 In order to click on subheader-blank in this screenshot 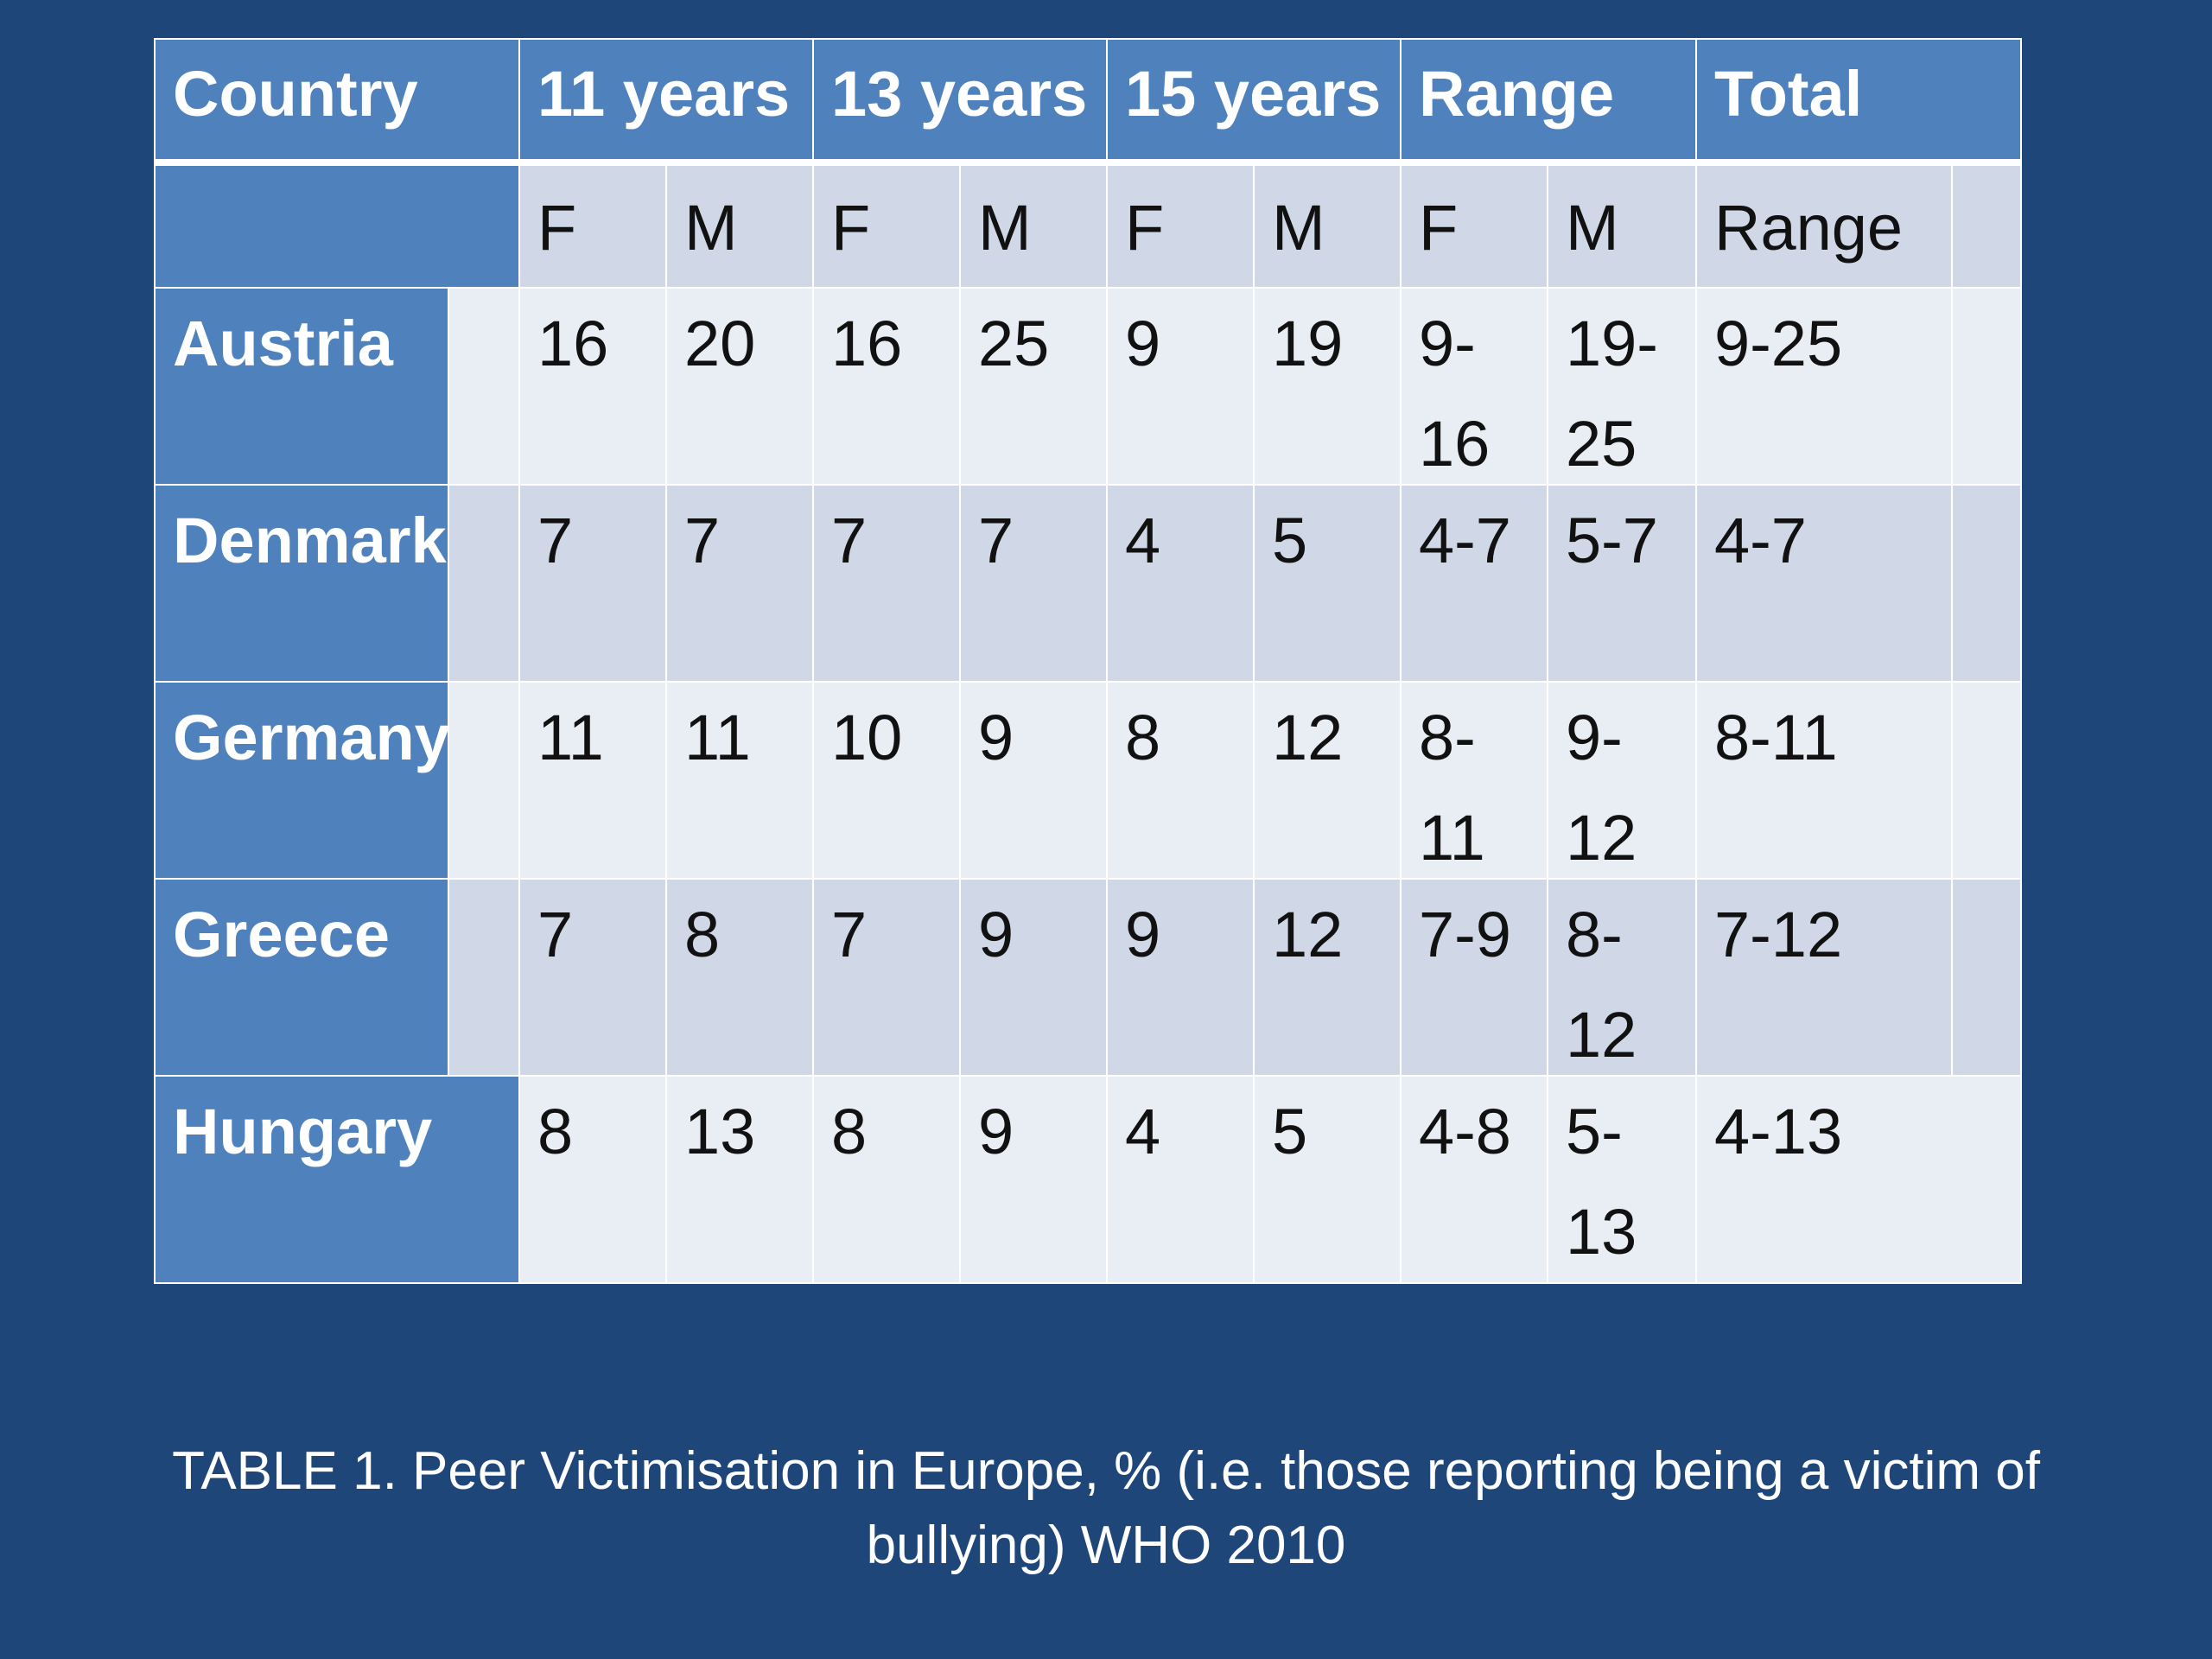, I will do `click(337, 226)`.